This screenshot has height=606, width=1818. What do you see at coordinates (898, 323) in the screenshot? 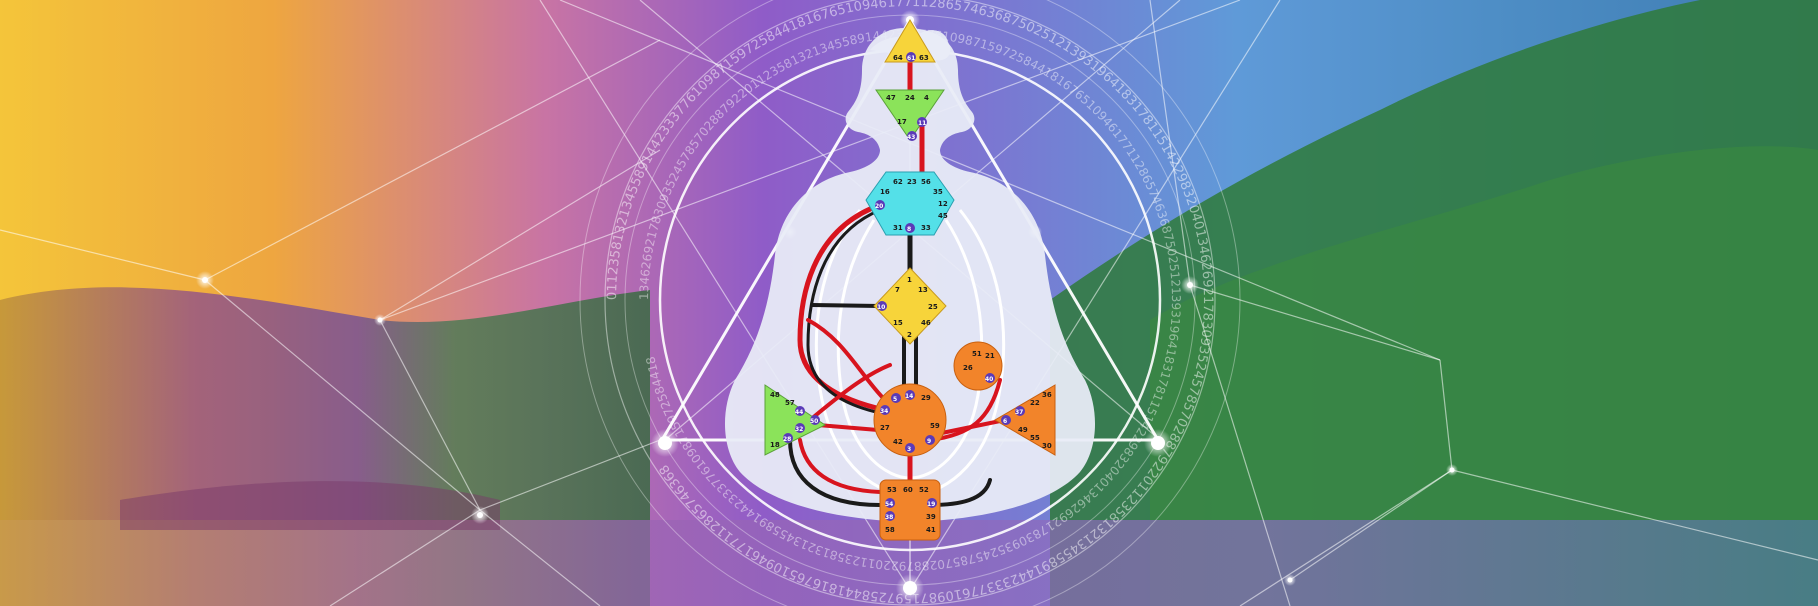
I see `gate-15: 15` at bounding box center [898, 323].